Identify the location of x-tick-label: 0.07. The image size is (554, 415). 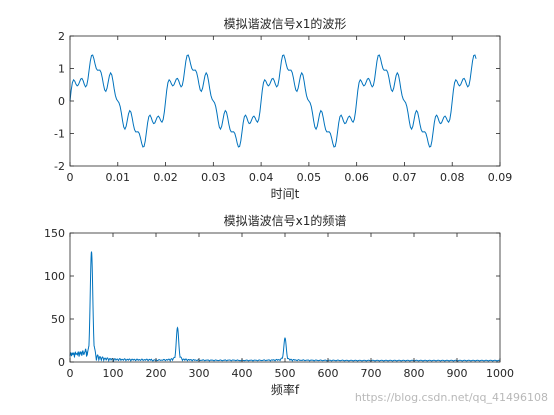
(404, 177).